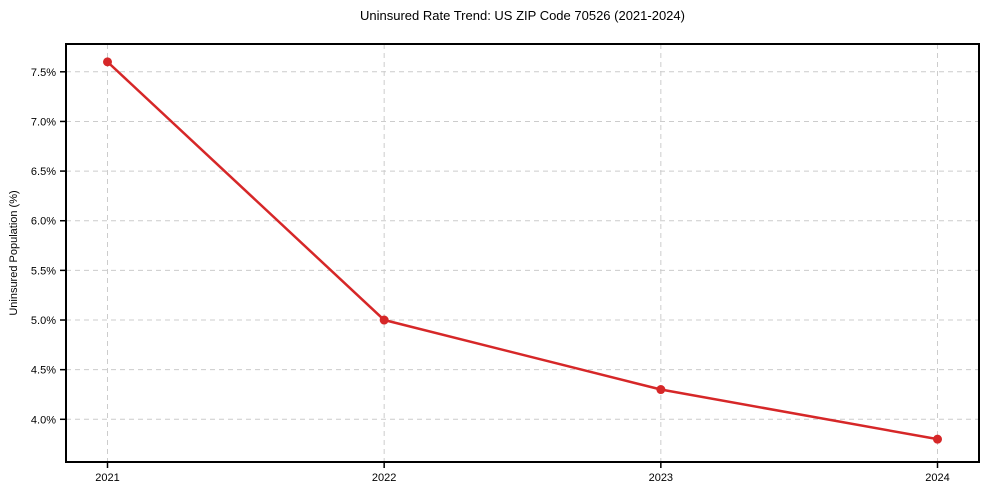 Image resolution: width=989 pixels, height=490 pixels. Describe the element at coordinates (43, 271) in the screenshot. I see `y-tick-label: 5.5%` at that location.